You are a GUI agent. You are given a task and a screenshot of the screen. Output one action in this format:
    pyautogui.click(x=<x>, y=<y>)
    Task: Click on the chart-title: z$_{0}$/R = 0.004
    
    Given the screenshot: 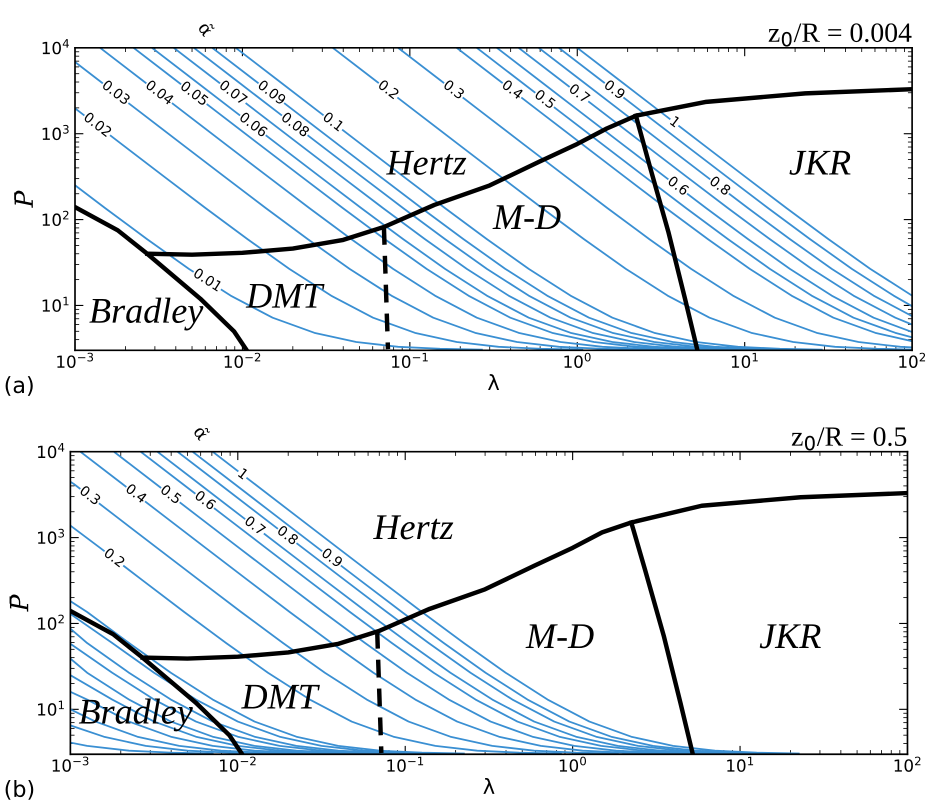 What is the action you would take?
    pyautogui.click(x=840, y=35)
    